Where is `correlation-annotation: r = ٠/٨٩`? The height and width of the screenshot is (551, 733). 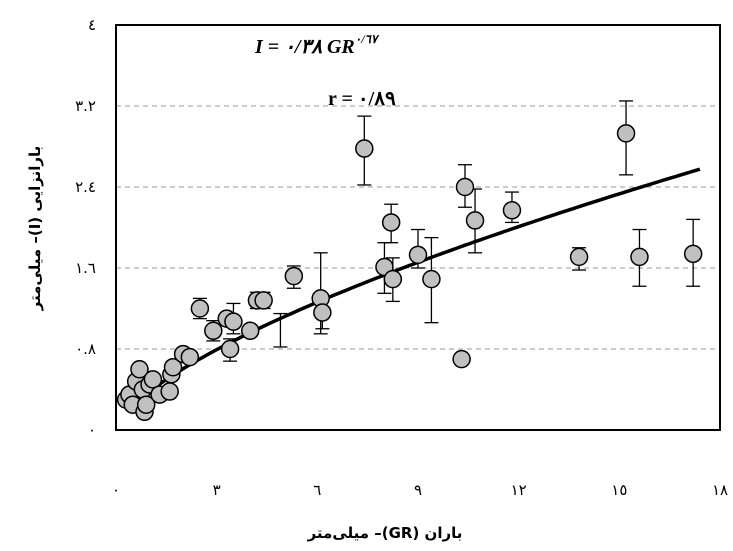
correlation-annotation: r = ٠/٨٩ is located at coordinates (362, 99).